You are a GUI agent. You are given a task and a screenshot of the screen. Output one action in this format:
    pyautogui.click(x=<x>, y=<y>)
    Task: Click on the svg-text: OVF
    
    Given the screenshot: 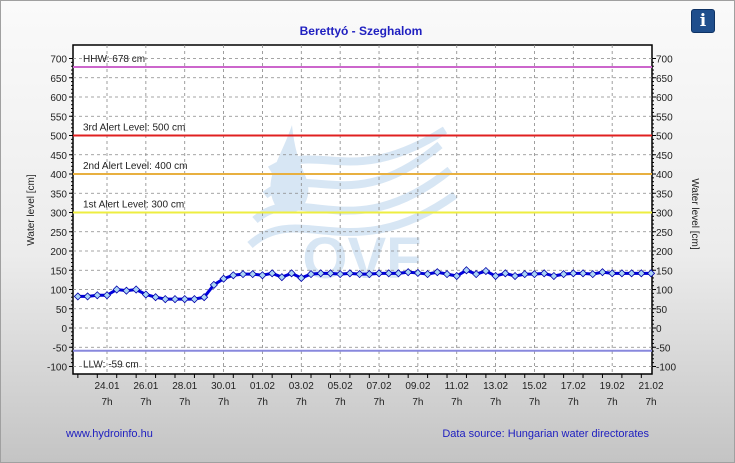 What is the action you would take?
    pyautogui.click(x=361, y=258)
    